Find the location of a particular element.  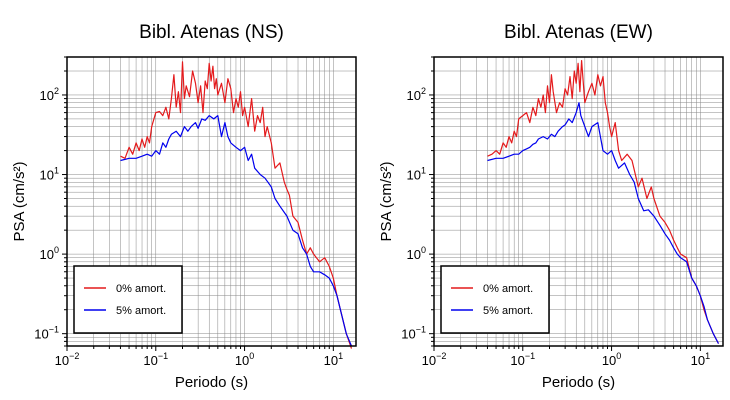

chart-title: Bibl. Atenas (EW) is located at coordinates (578, 32).